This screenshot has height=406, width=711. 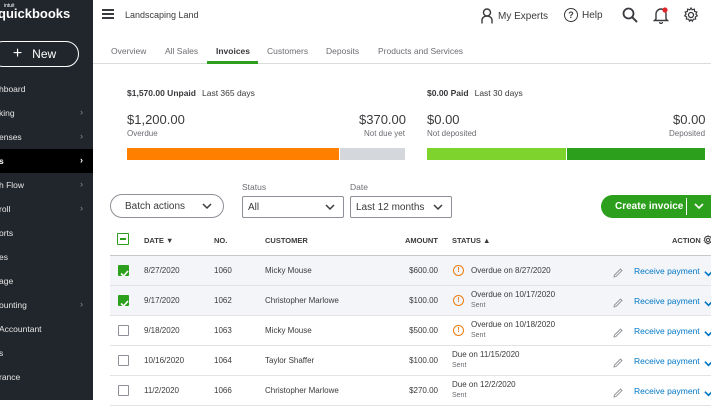 What do you see at coordinates (656, 206) in the screenshot?
I see `create-invoice-button: Create invoice` at bounding box center [656, 206].